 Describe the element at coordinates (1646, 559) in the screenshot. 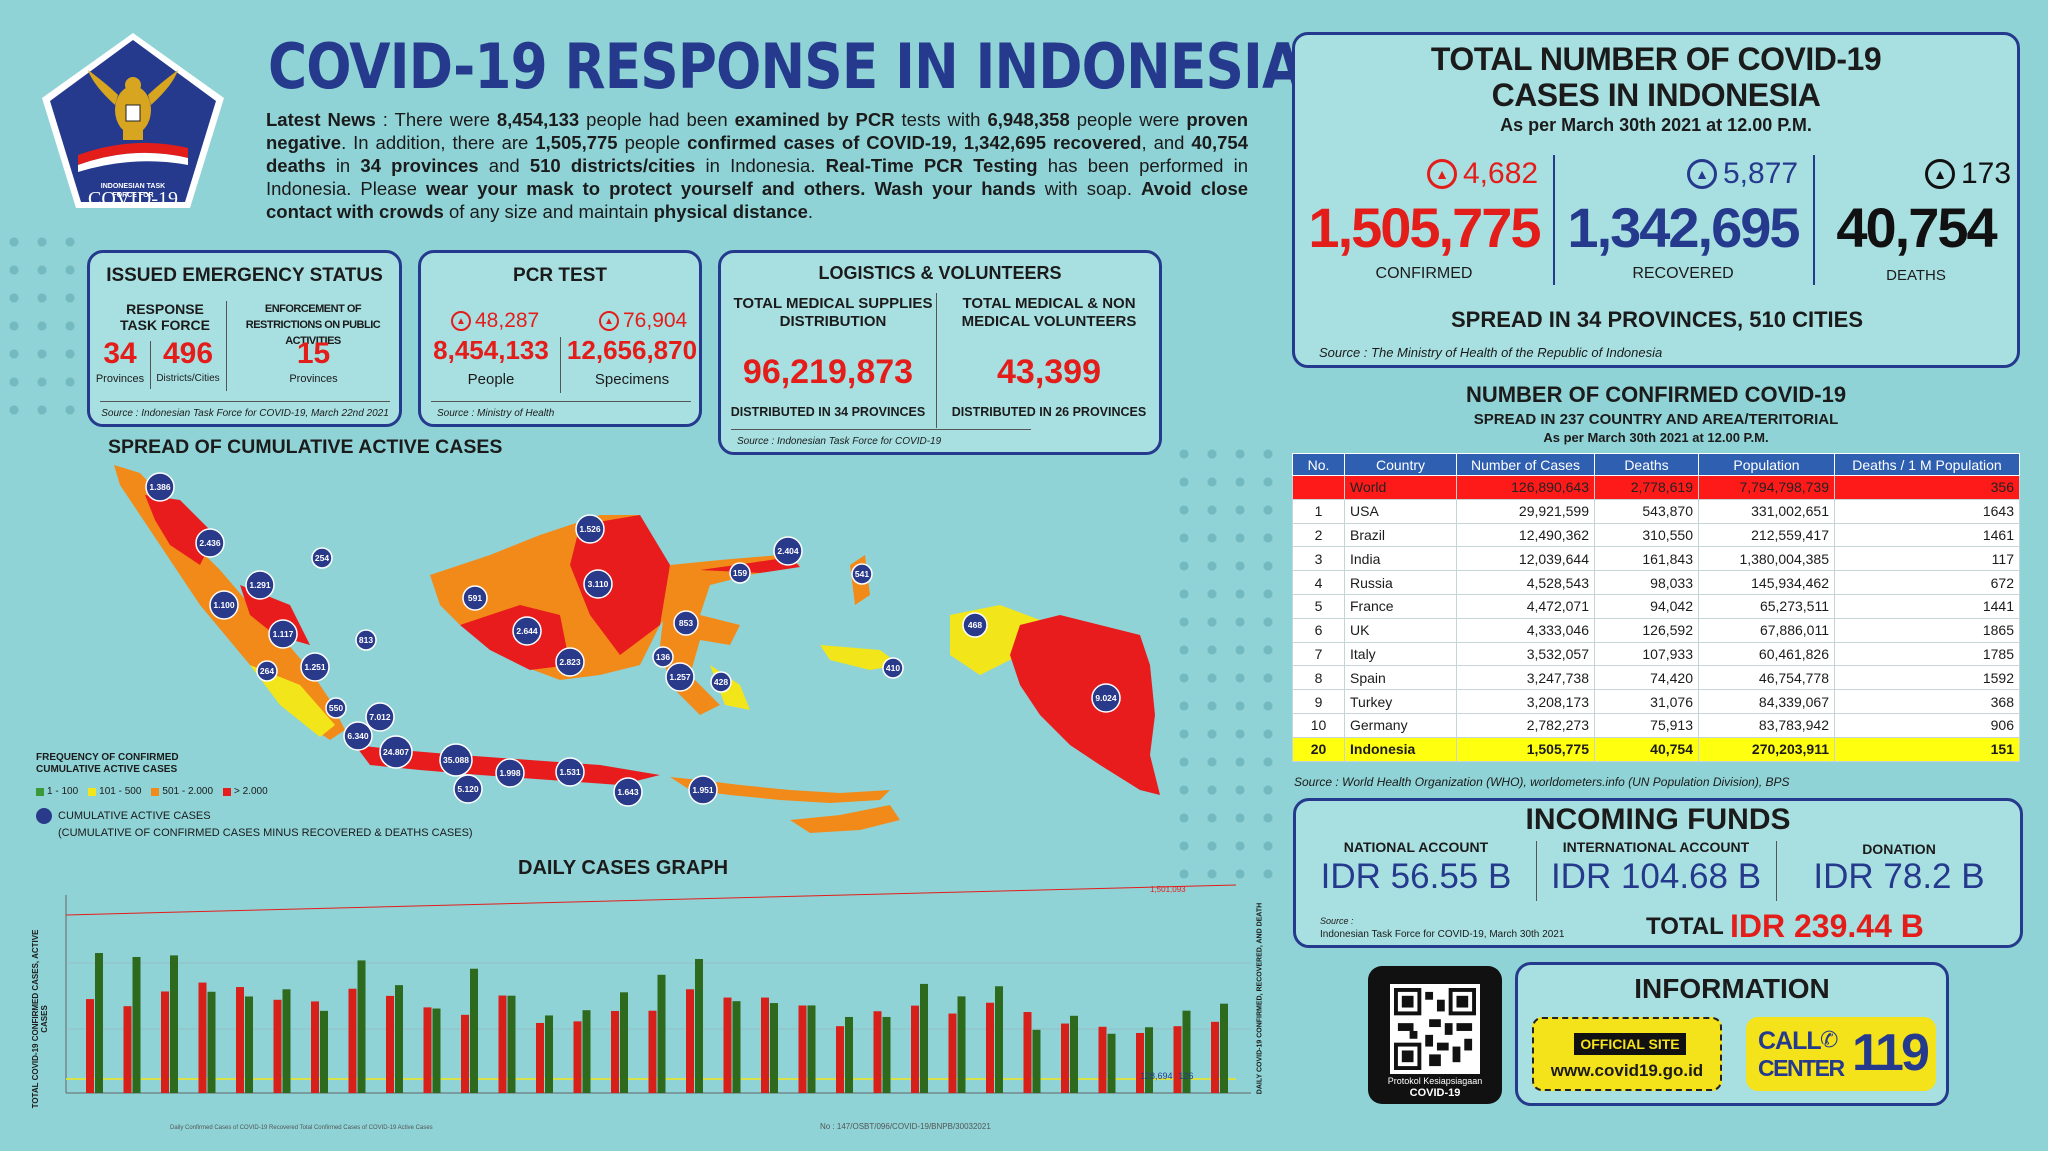

I see `cell: 161,843` at that location.